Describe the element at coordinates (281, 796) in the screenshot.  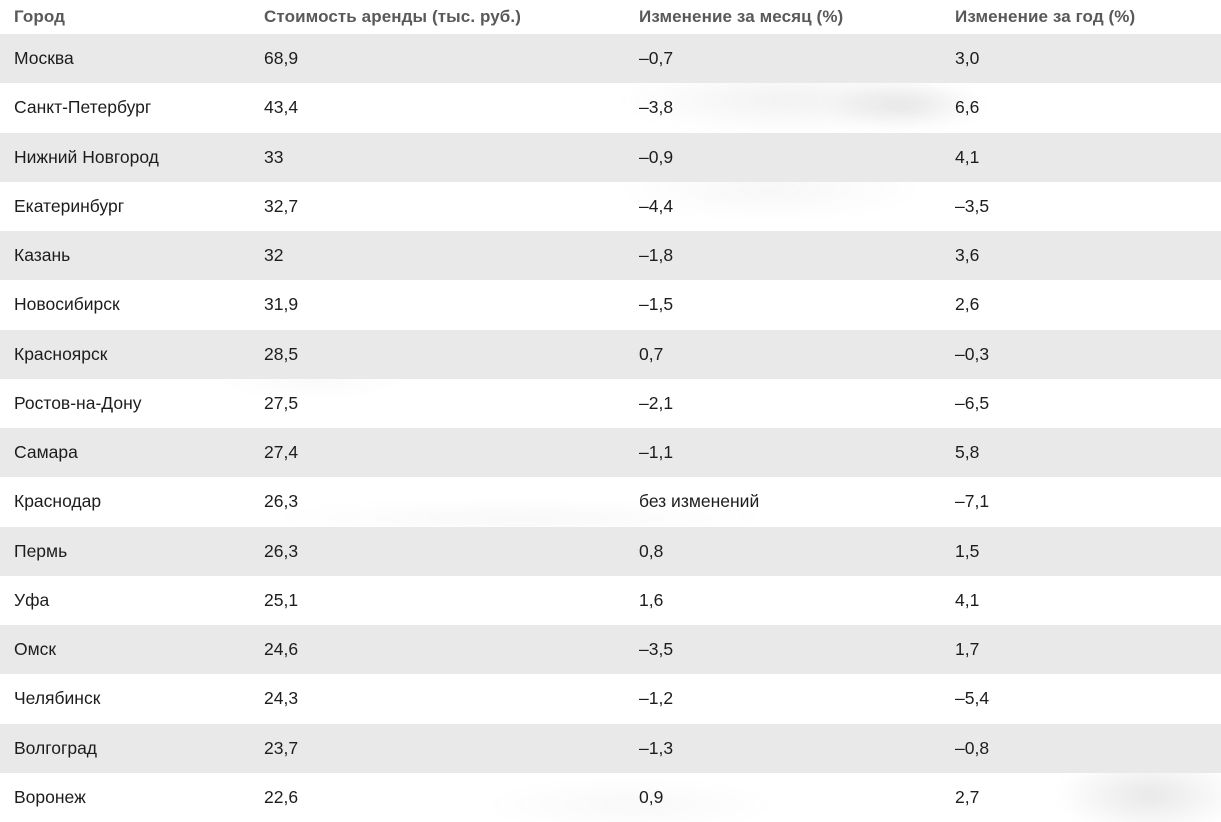
I see `rent-cost-cell: 22,6` at that location.